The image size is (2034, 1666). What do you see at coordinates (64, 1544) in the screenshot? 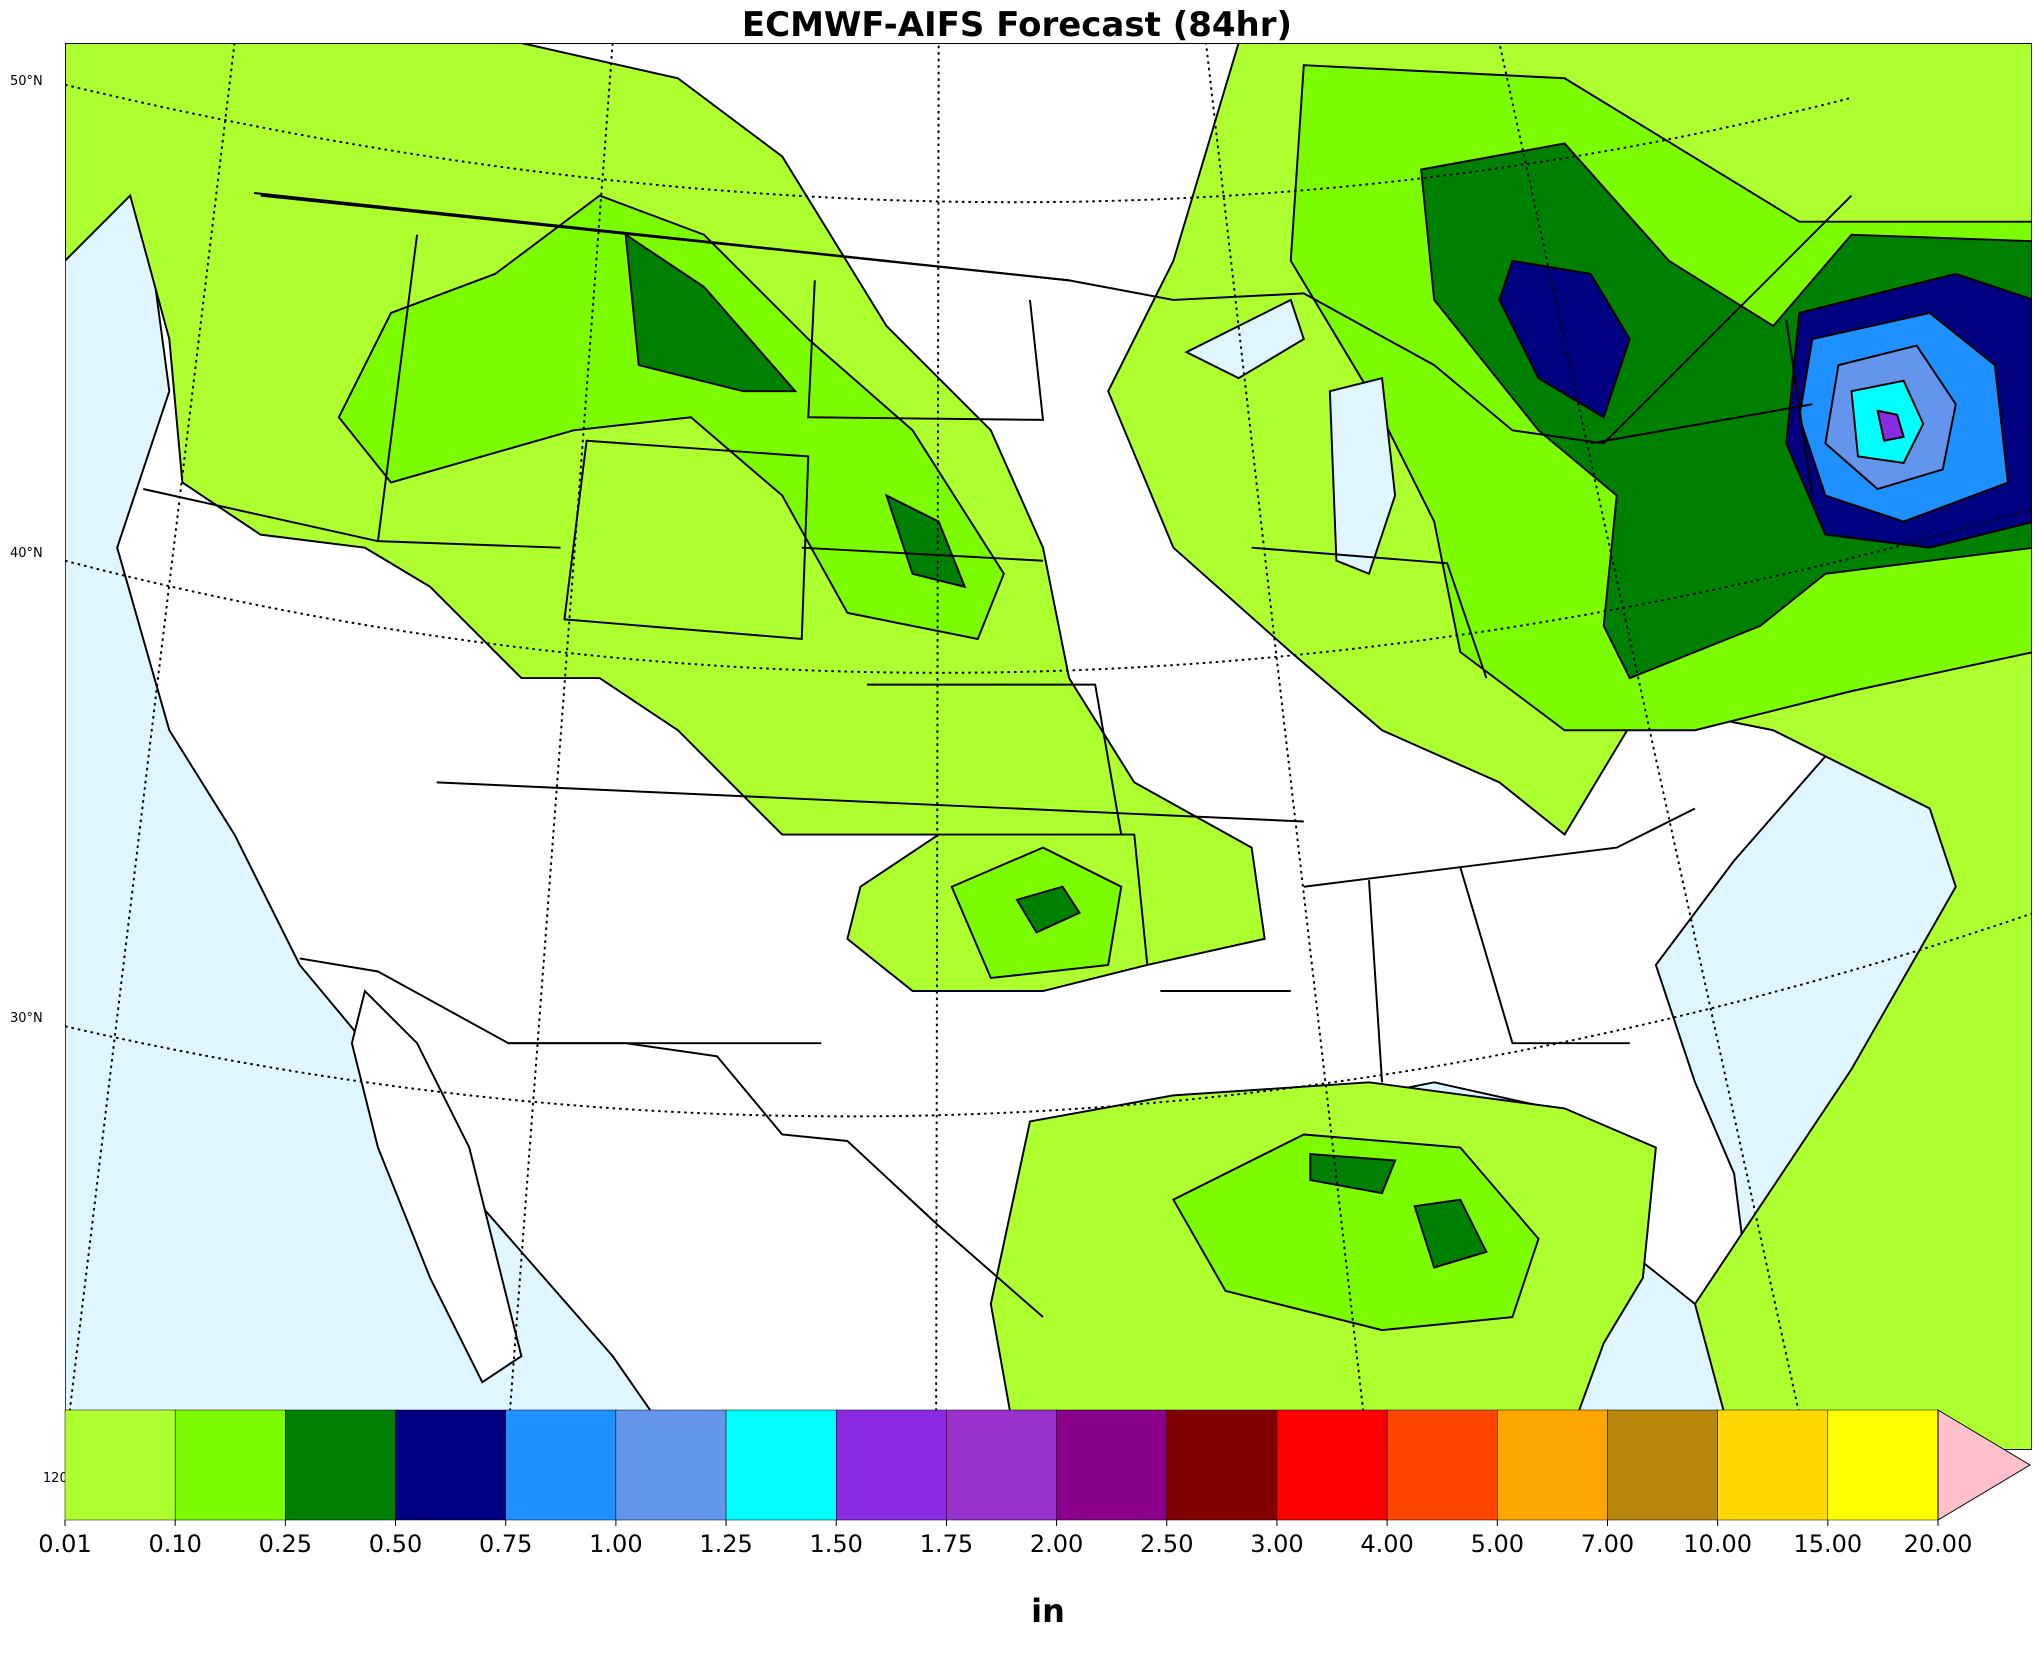
I see `colorbar-tick-label: 0.01` at bounding box center [64, 1544].